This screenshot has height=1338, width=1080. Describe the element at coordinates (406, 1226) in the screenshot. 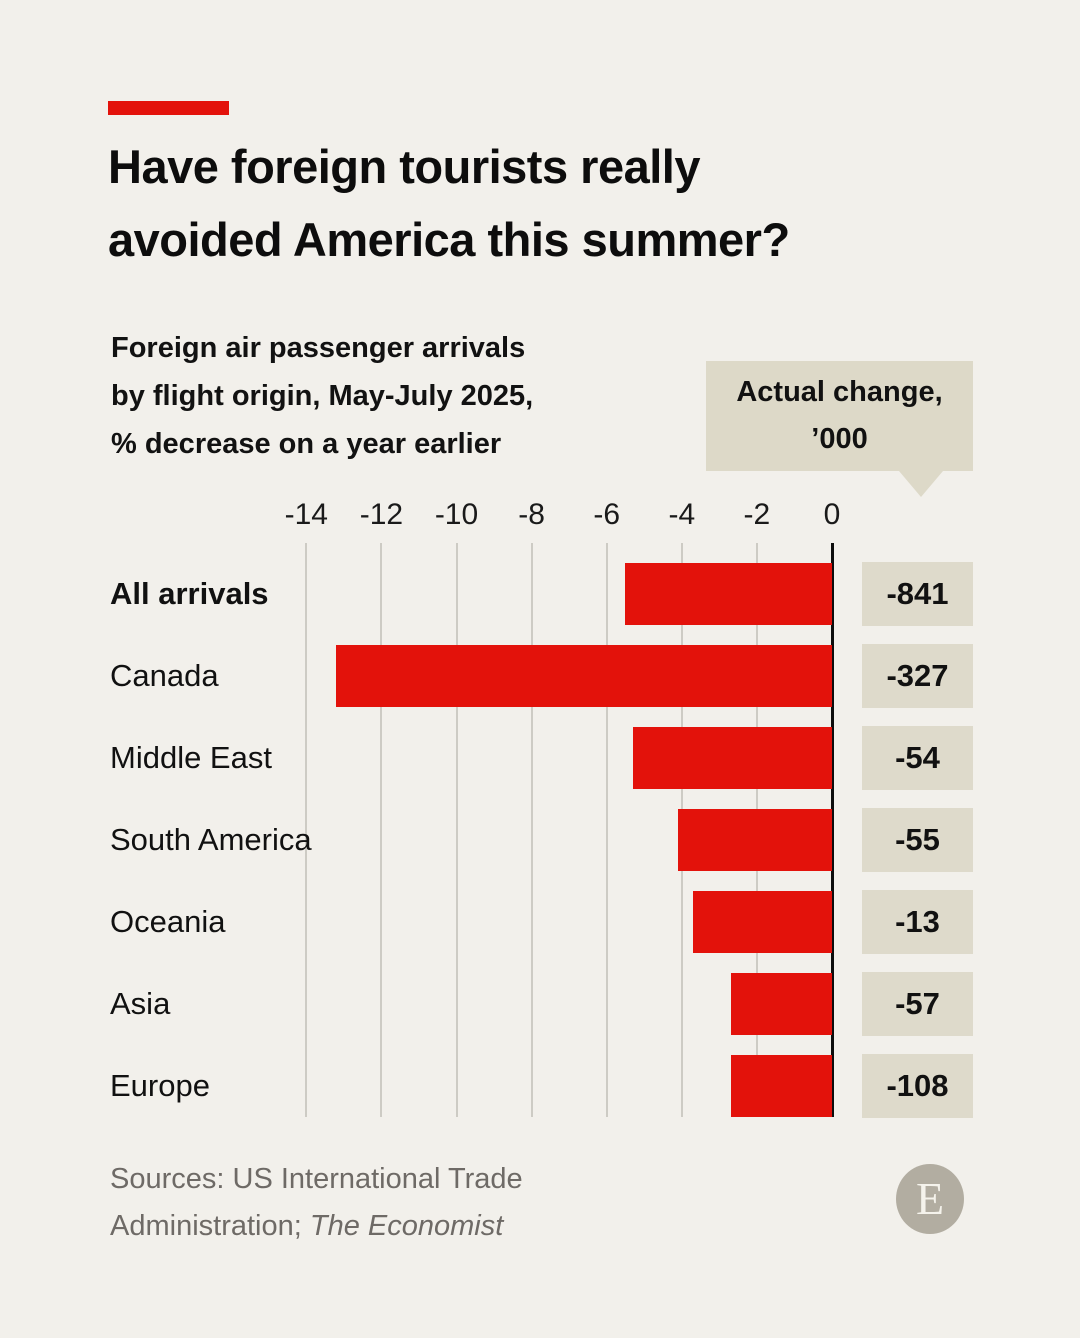

I see `sources-italic: The Economist` at that location.